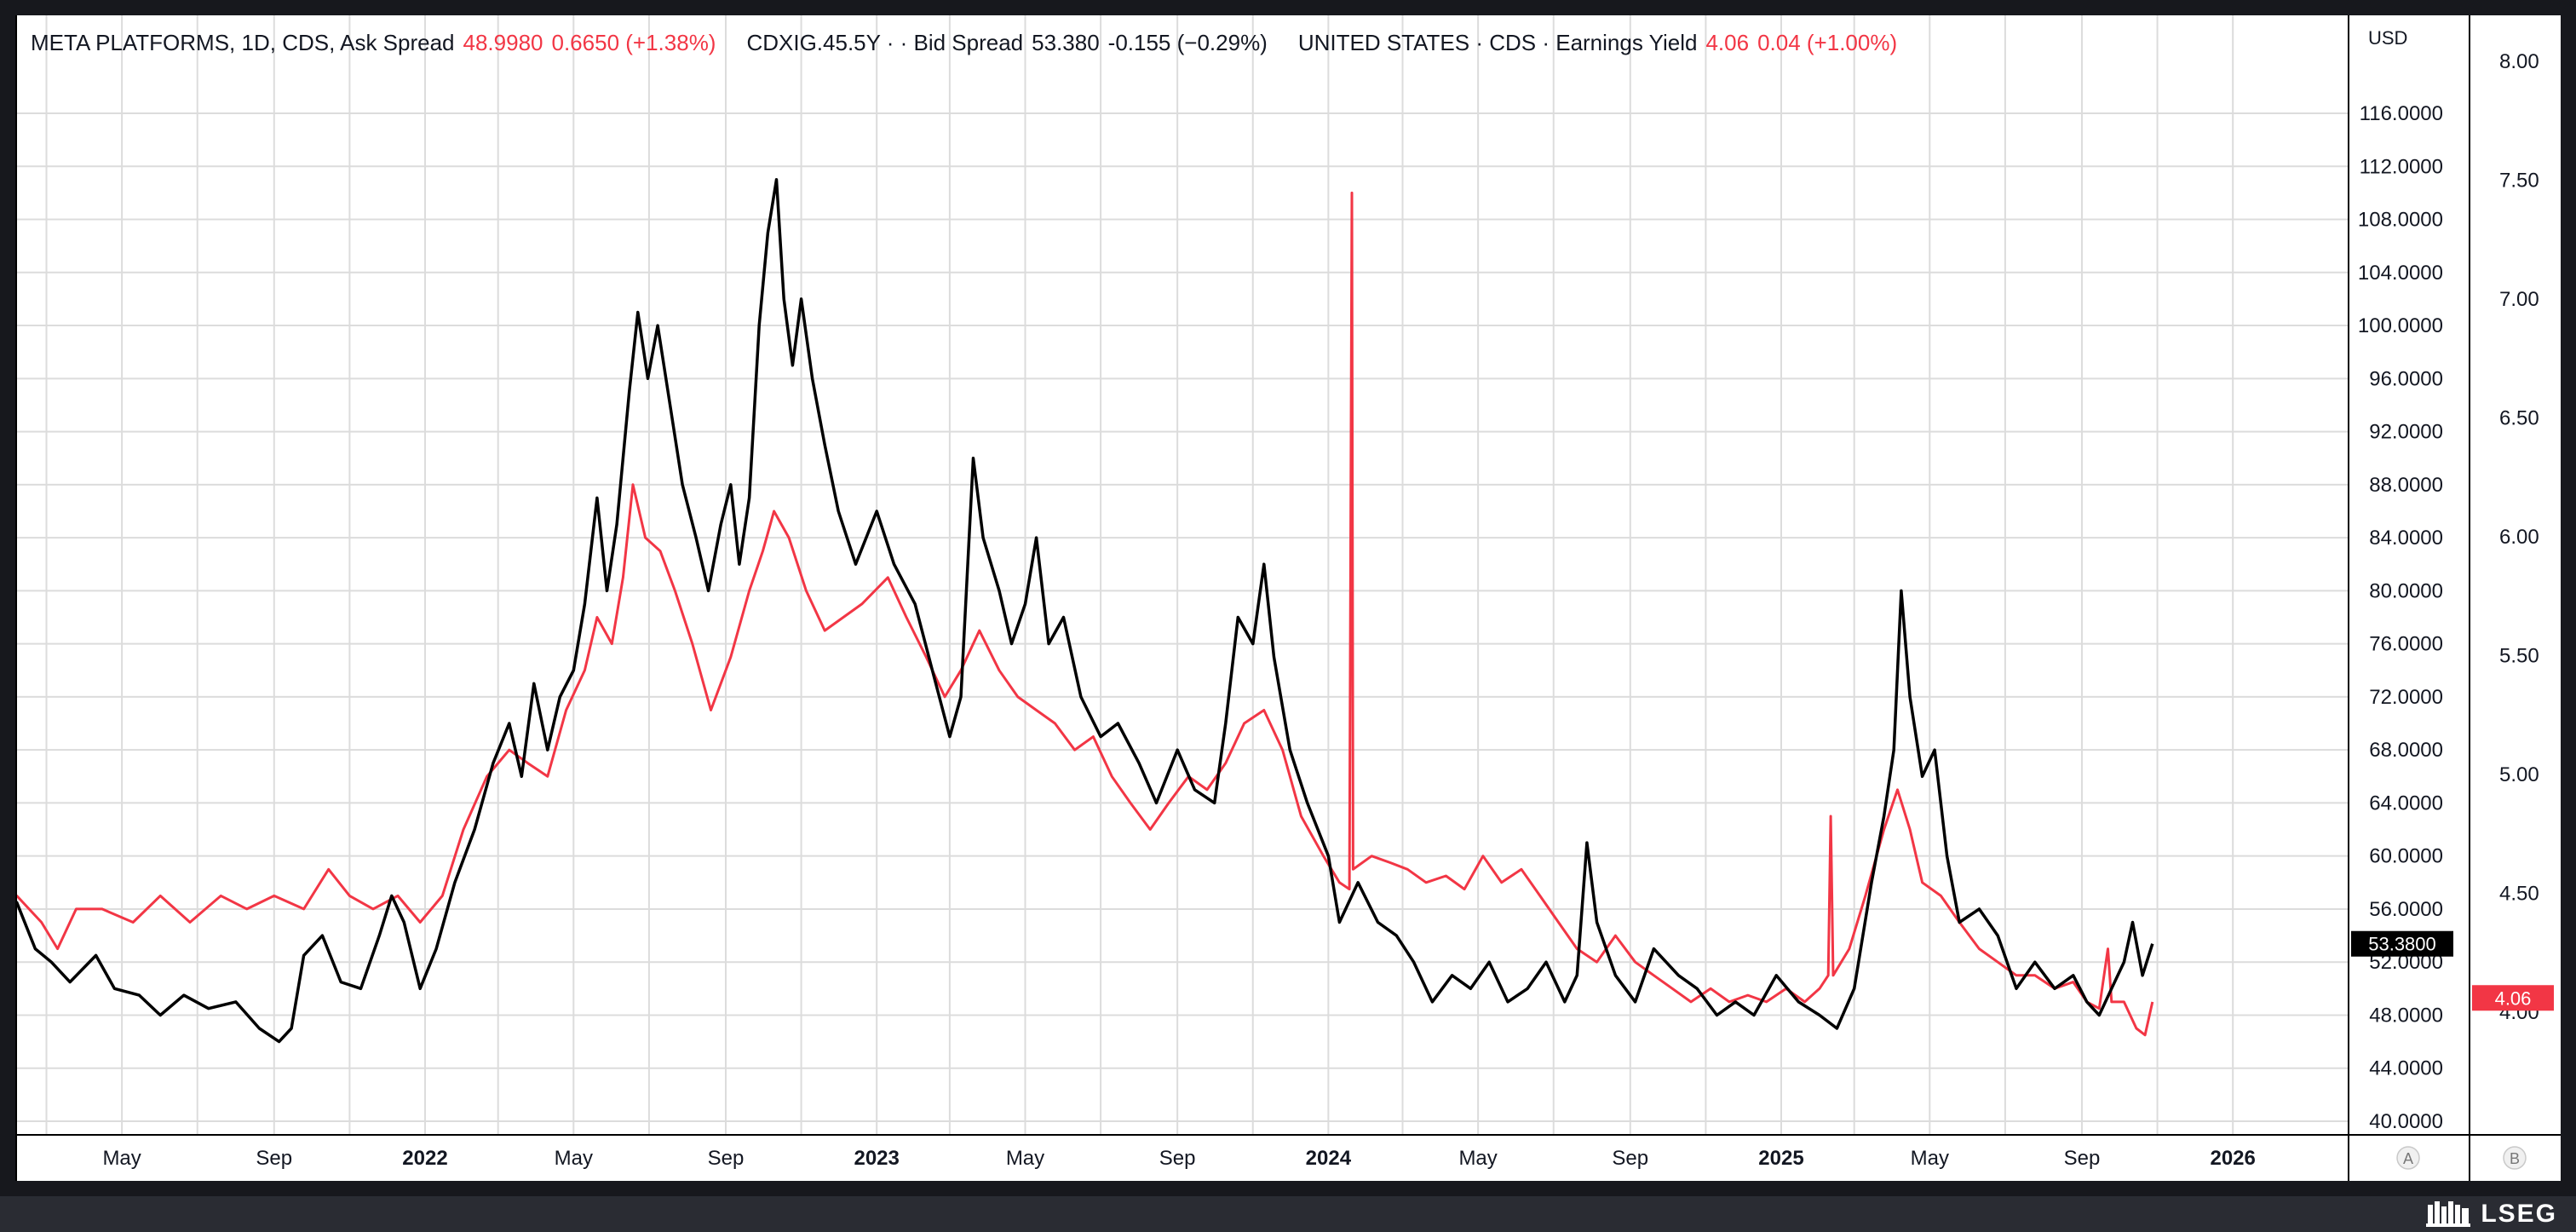  I want to click on axis-a-tick-label: 112.0000, so click(2402, 166).